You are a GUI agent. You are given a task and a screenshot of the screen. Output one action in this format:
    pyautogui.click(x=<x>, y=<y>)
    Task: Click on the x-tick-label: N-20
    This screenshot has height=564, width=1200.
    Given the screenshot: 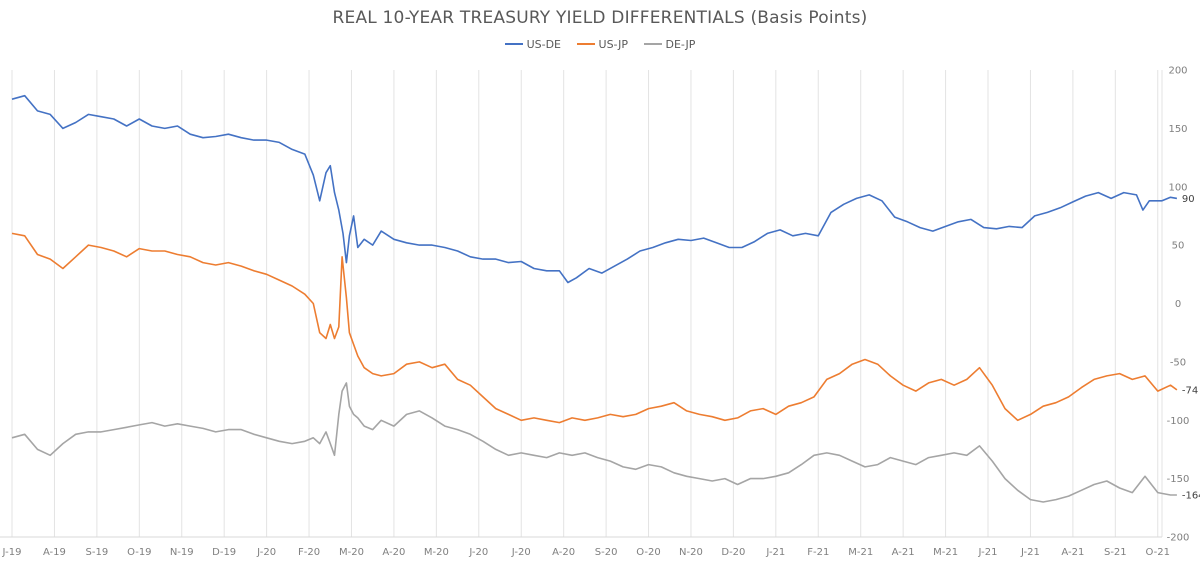 What is the action you would take?
    pyautogui.click(x=691, y=552)
    